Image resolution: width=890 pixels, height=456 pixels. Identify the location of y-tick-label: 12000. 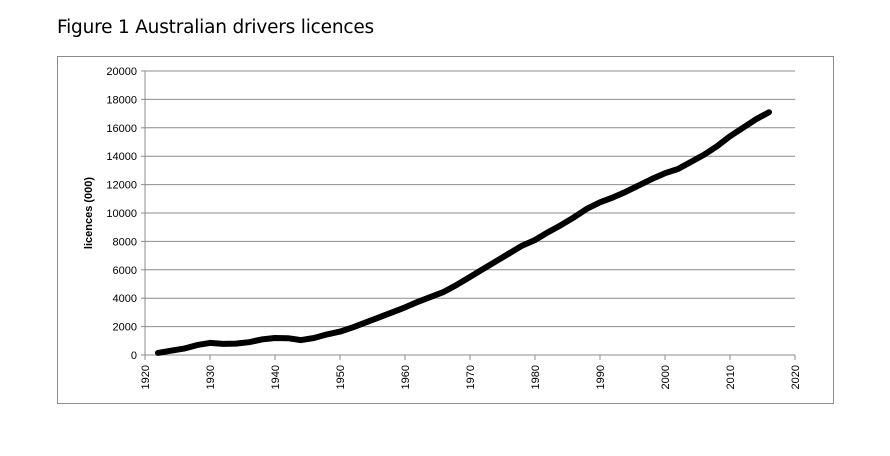
(121, 186).